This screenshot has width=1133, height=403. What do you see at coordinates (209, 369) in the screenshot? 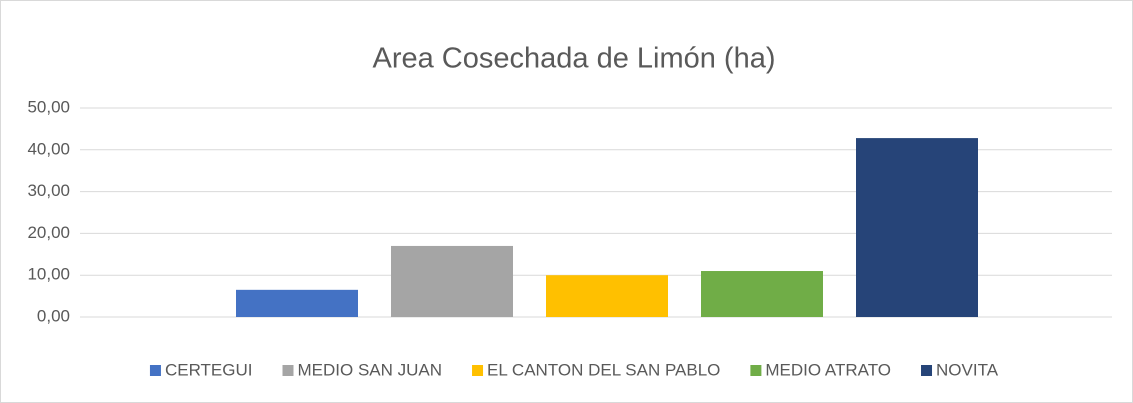
I see `legend-label: CERTEGUI` at bounding box center [209, 369].